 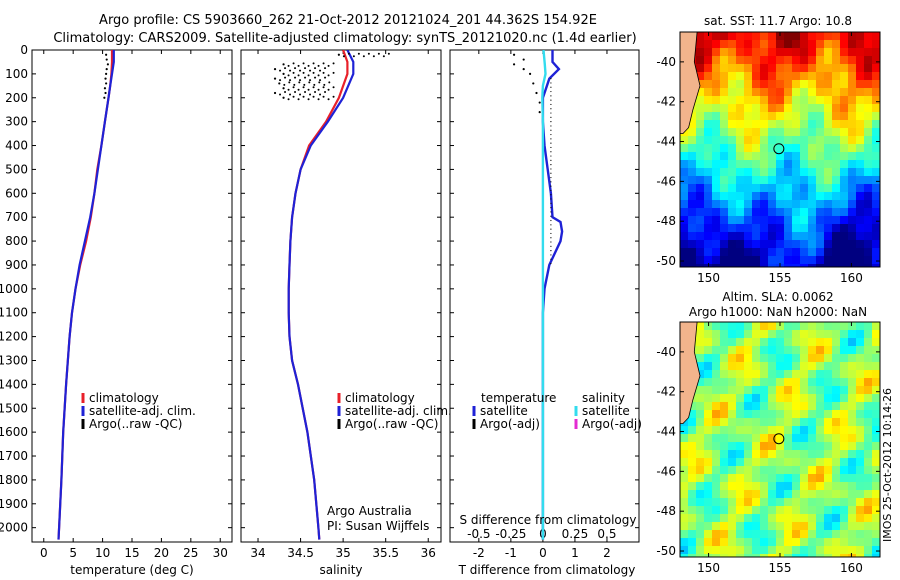 What do you see at coordinates (283, 64) in the screenshot?
I see `sal-argo-point` at bounding box center [283, 64].